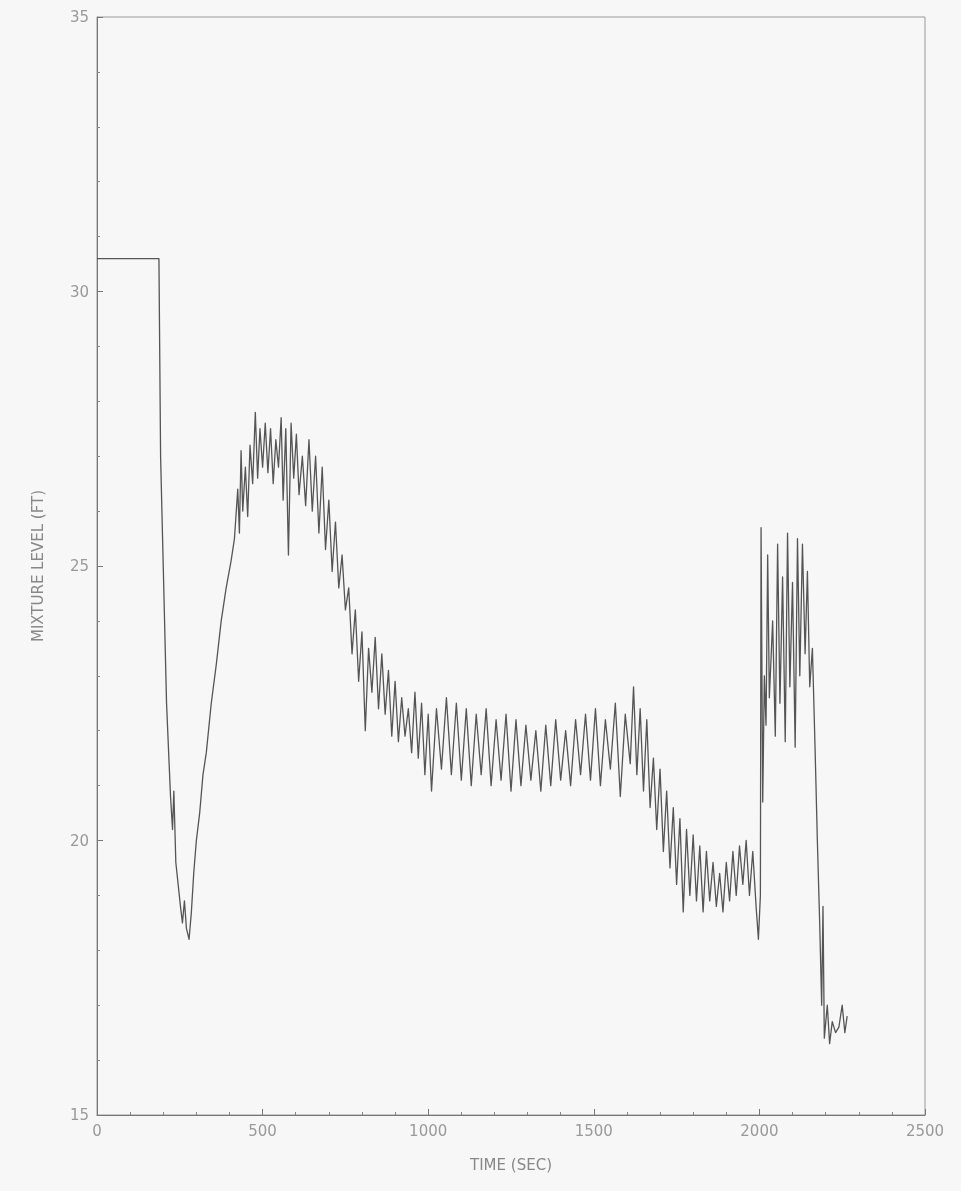 The width and height of the screenshot is (961, 1191). I want to click on y-tick-label: 30, so click(79, 291).